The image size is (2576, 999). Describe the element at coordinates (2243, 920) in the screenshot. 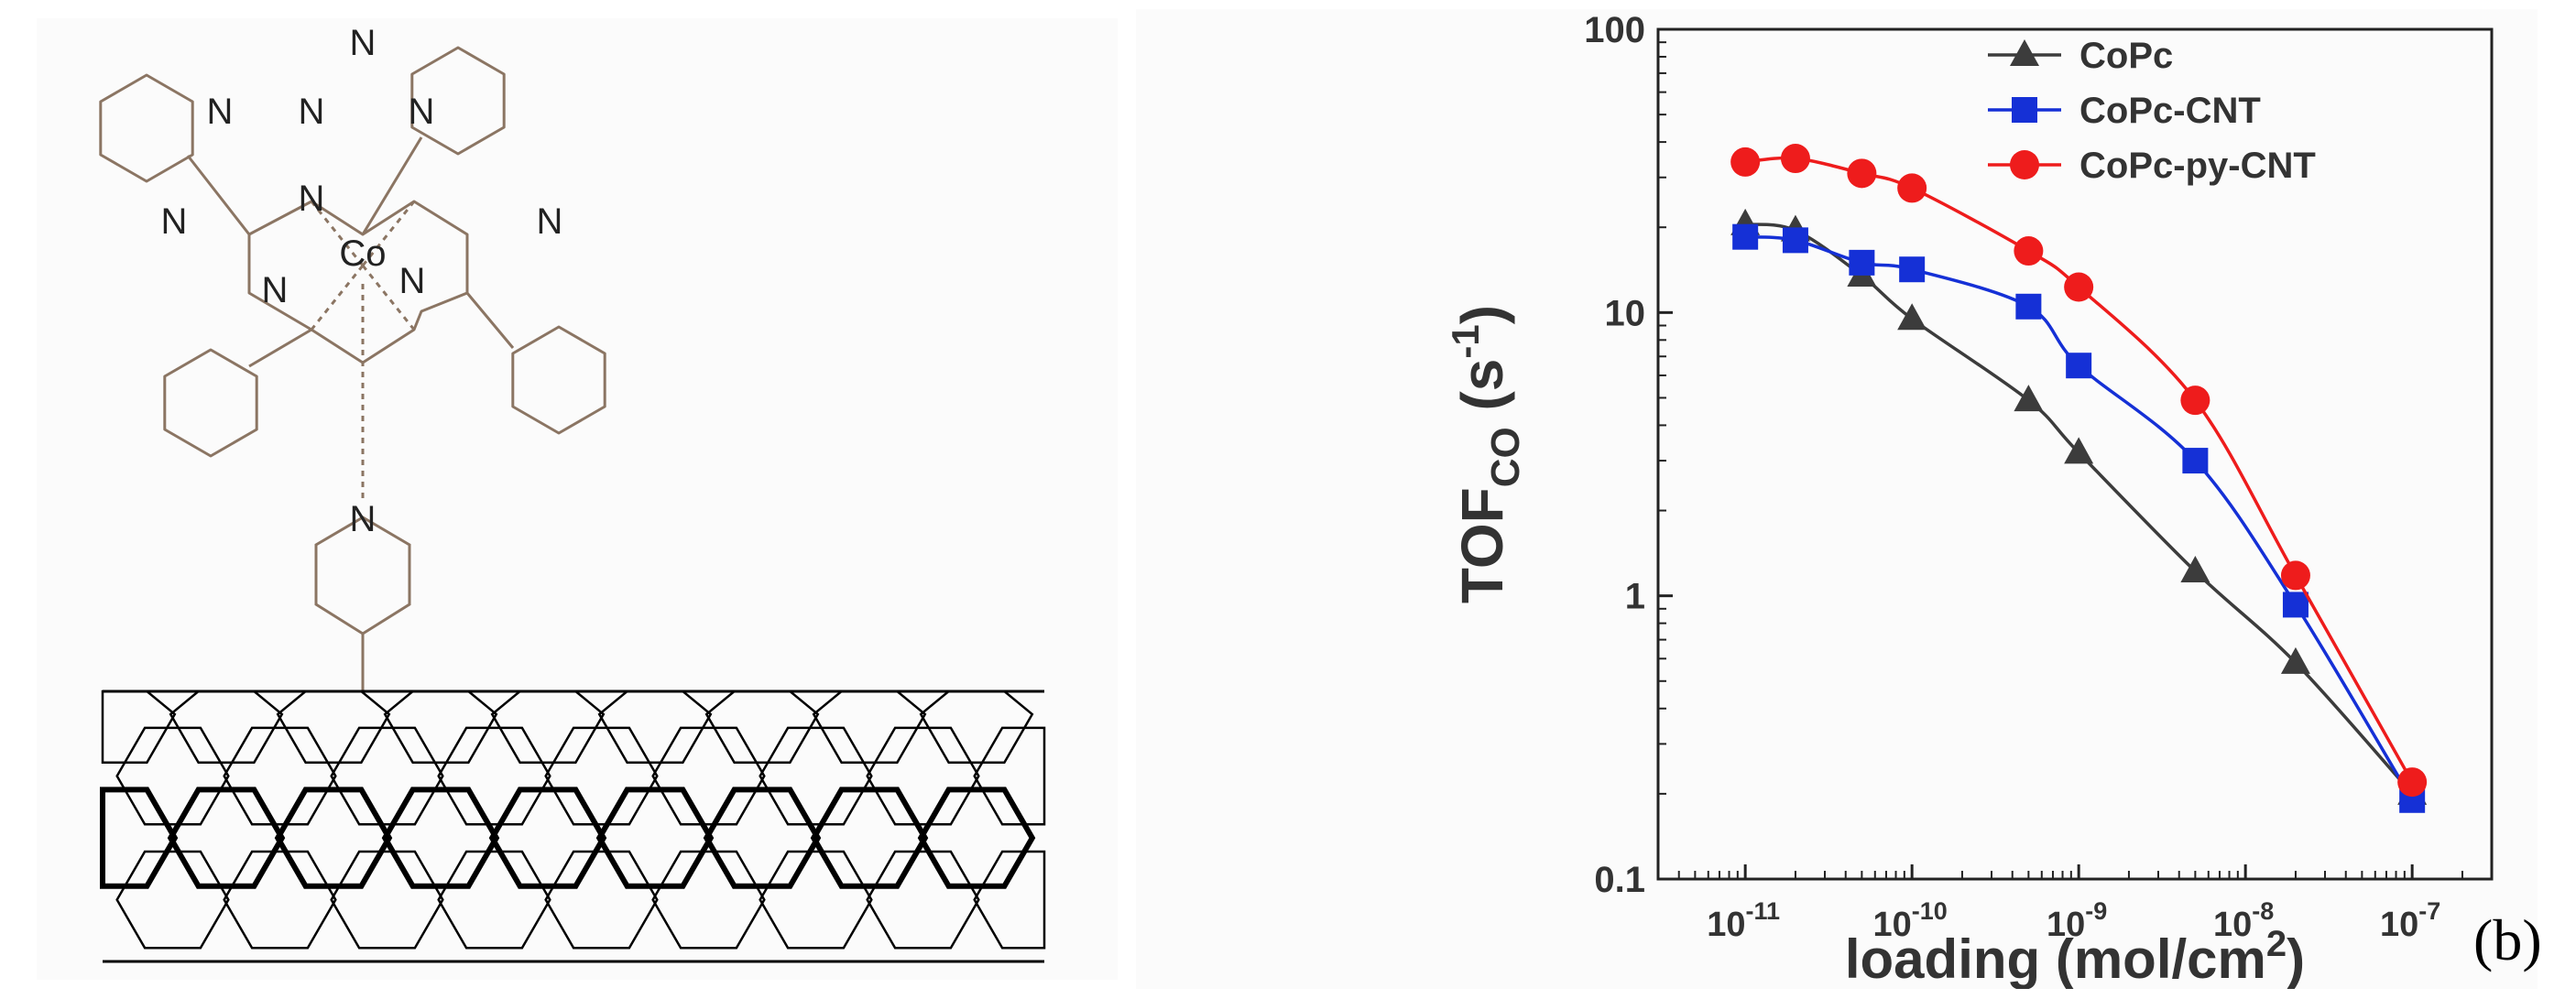

I see `x-tick-label: 10⁻⁸` at that location.